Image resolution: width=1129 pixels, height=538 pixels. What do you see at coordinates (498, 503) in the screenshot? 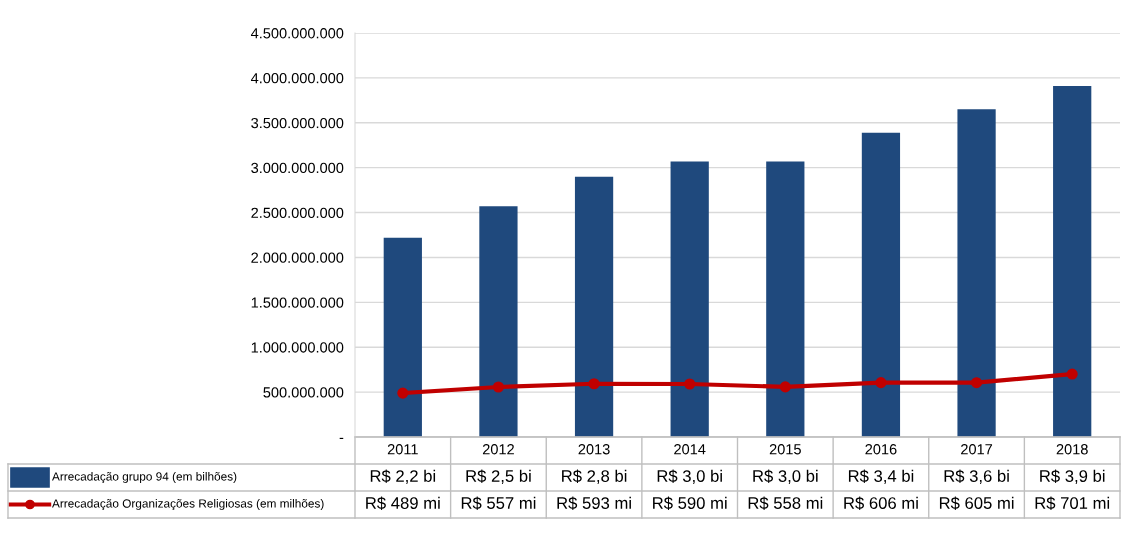
I see `data-label: R$ 557 mi` at bounding box center [498, 503].